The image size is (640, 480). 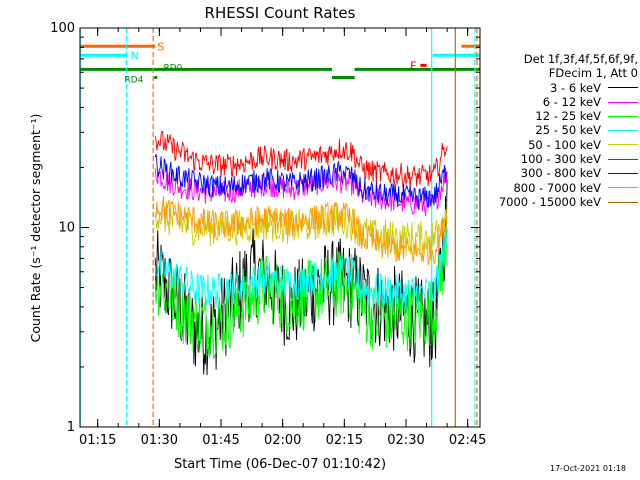 I want to click on legend-item: 12 - 25 keV, so click(x=564, y=116).